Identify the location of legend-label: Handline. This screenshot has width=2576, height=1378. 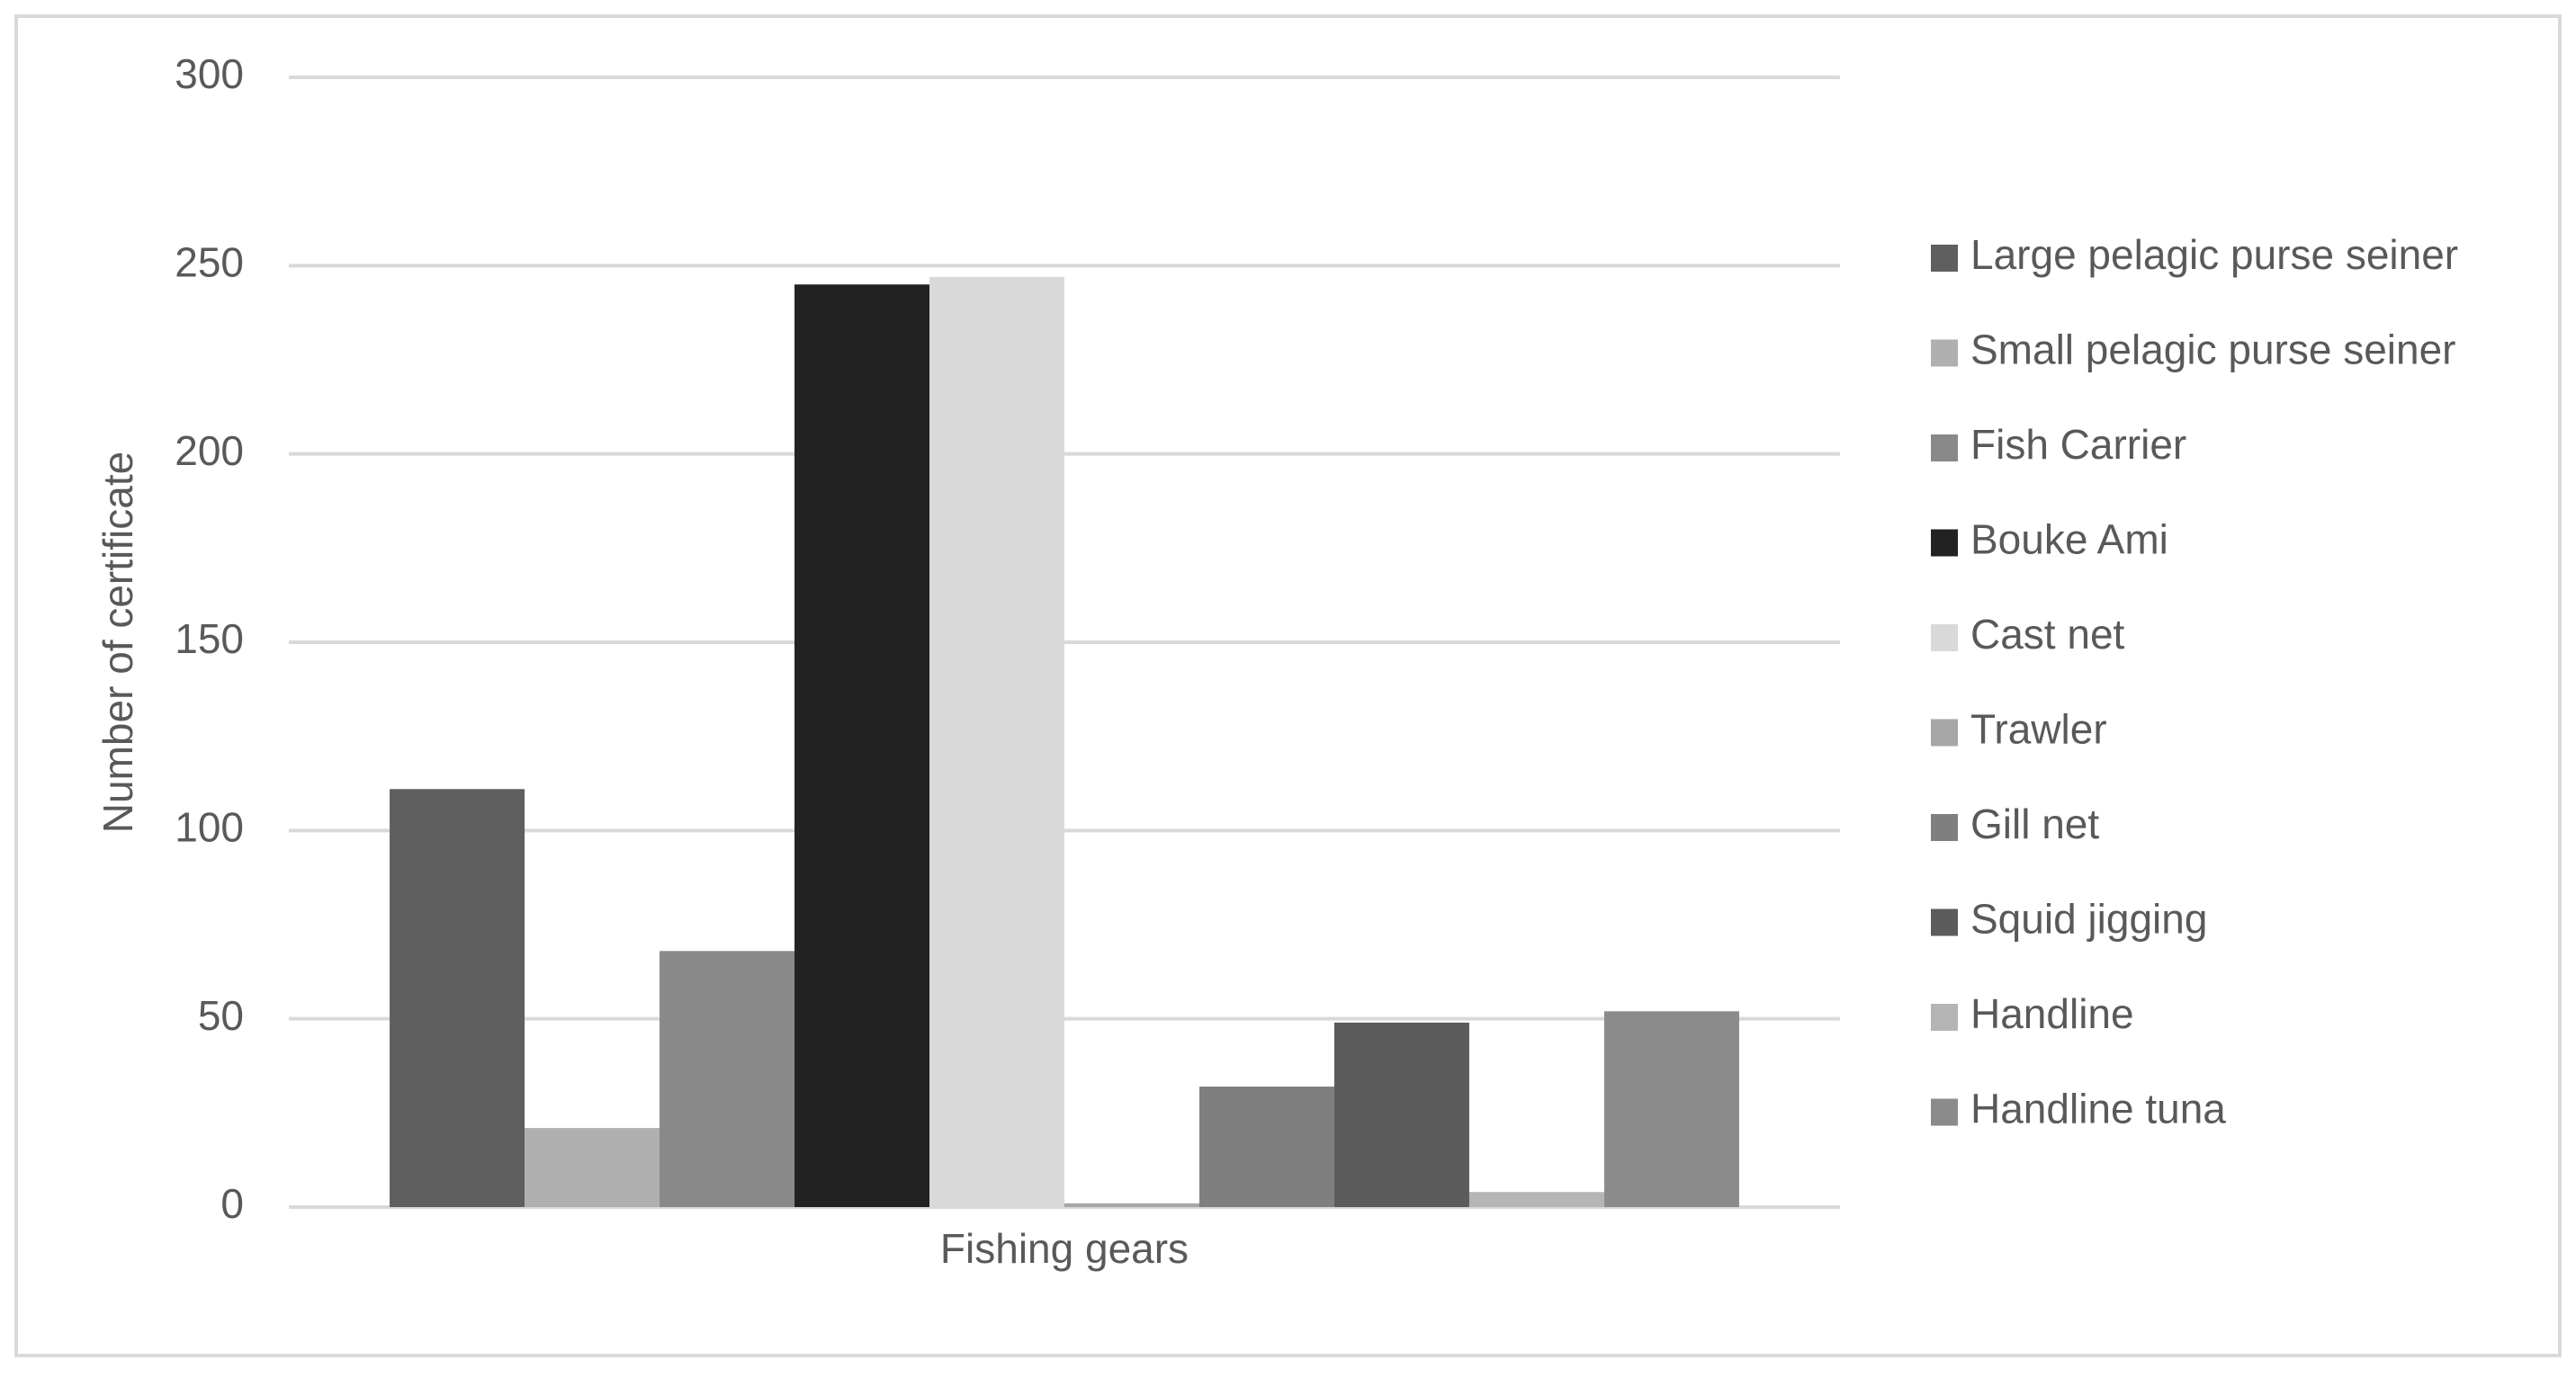
(2052, 1013).